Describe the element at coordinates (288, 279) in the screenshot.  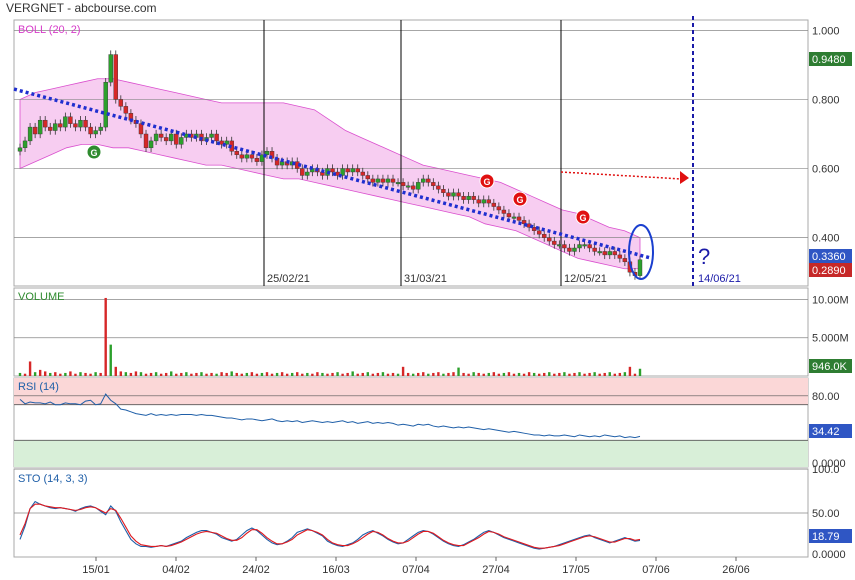
I see `date-marker-label: 25/02/21` at that location.